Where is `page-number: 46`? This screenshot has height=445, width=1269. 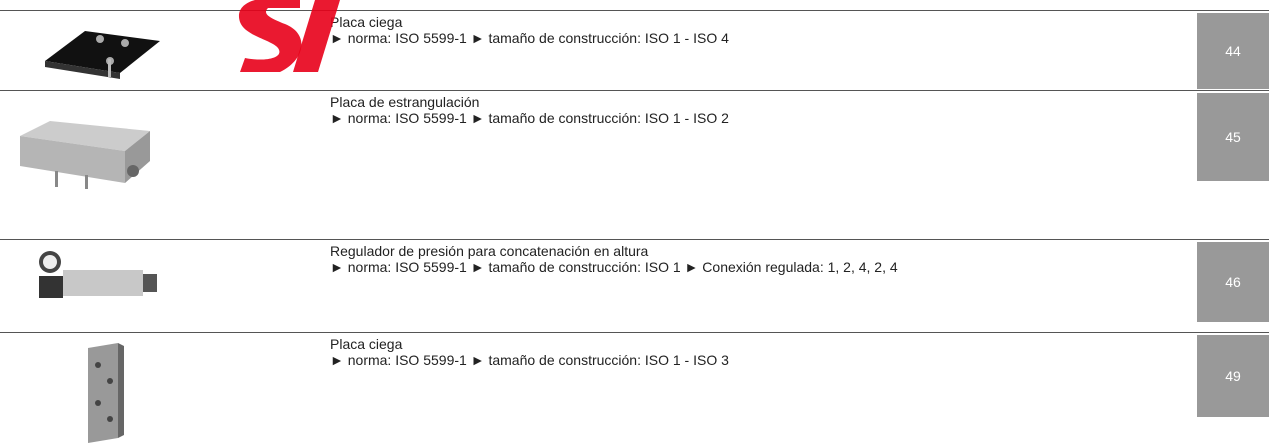
page-number: 46 is located at coordinates (1233, 282).